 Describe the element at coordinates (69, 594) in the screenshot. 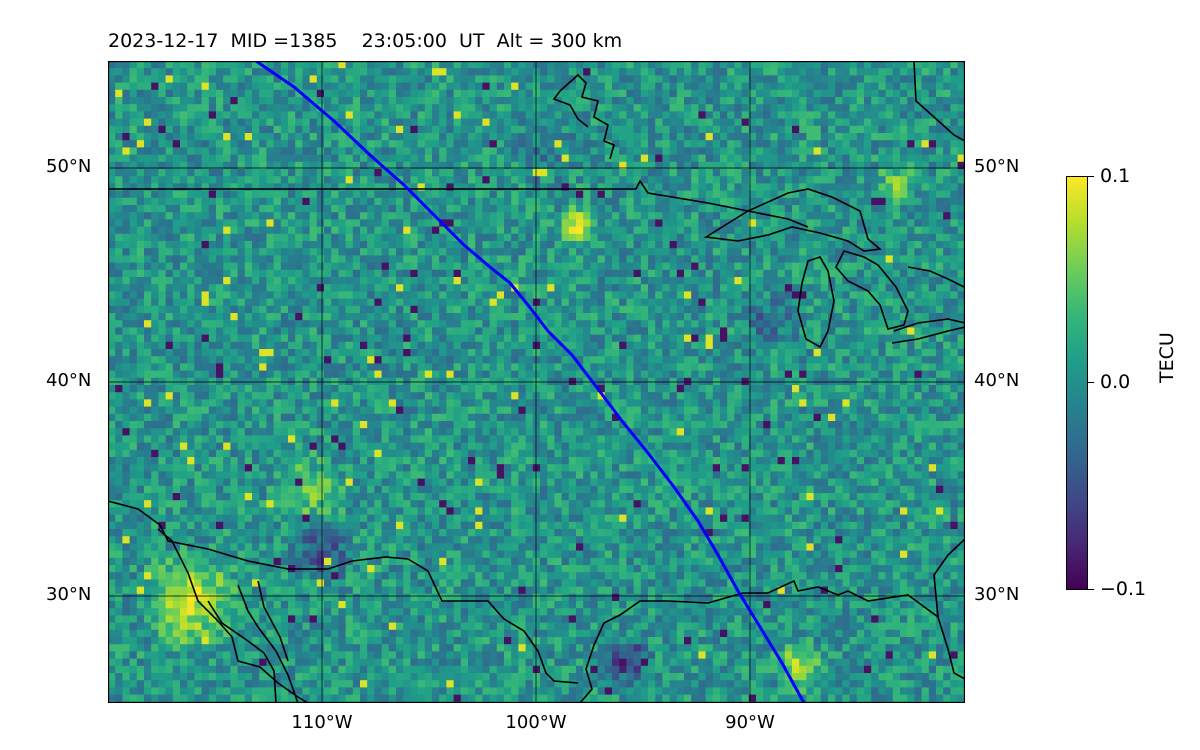

I see `lat-label-30-left: 30°N` at that location.